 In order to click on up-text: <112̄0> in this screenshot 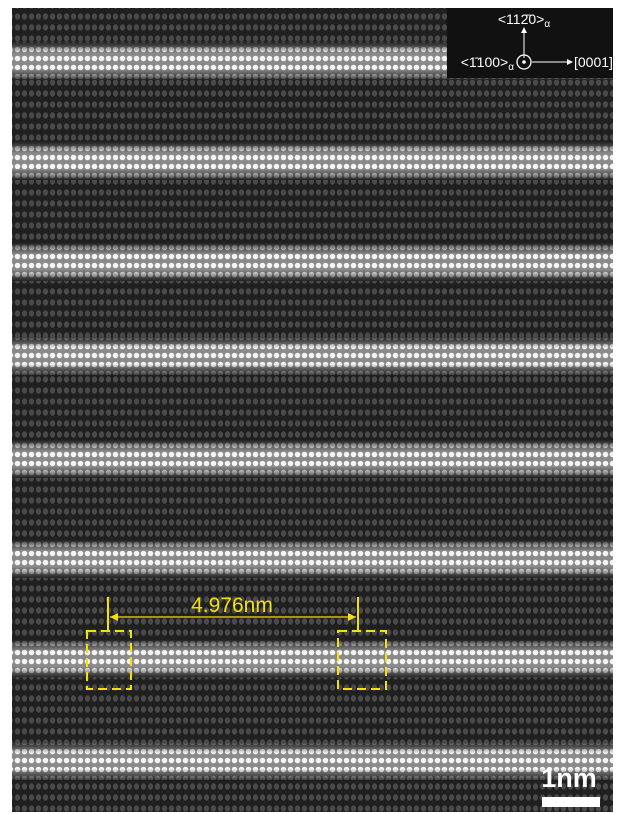, I will do `click(521, 19)`.